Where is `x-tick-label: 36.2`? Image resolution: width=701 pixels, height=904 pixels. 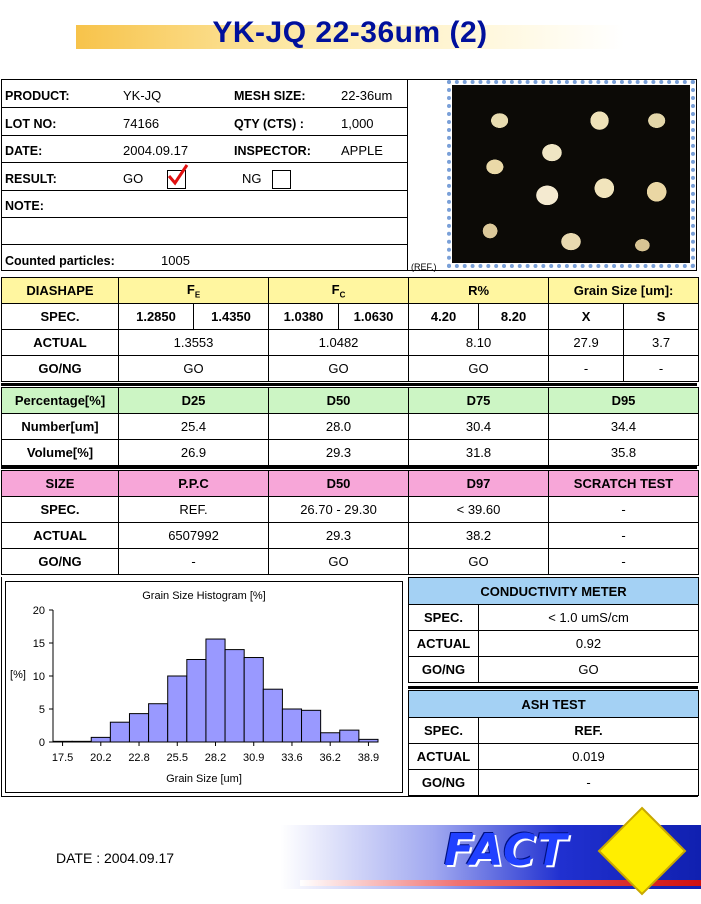
x-tick-label: 36.2 is located at coordinates (329, 758).